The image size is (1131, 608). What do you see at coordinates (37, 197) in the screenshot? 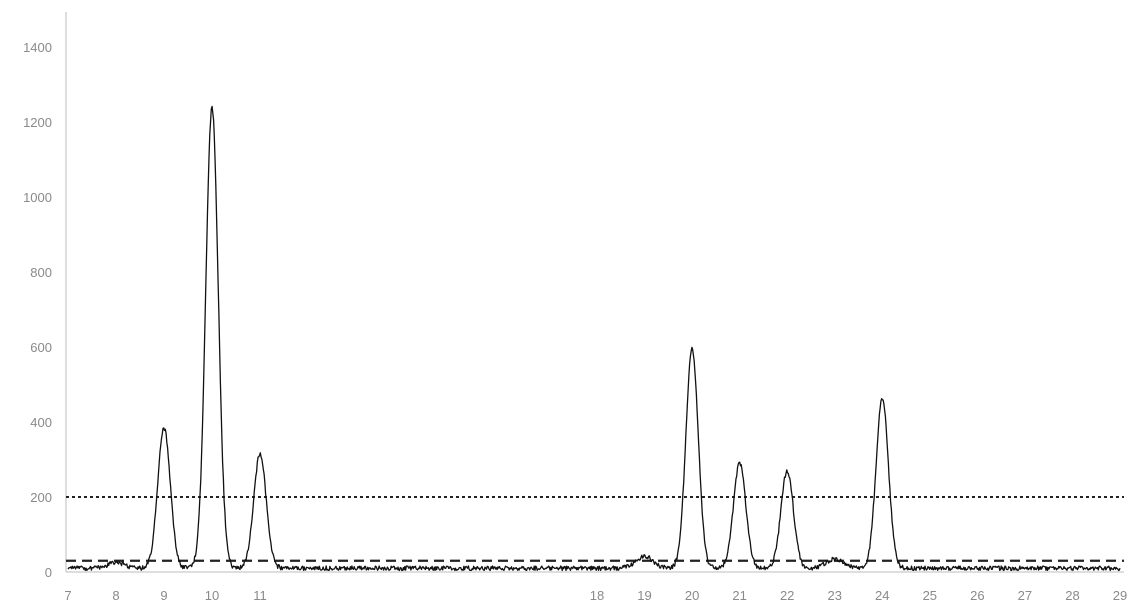
I see `y-tick-label: 1000` at bounding box center [37, 197].